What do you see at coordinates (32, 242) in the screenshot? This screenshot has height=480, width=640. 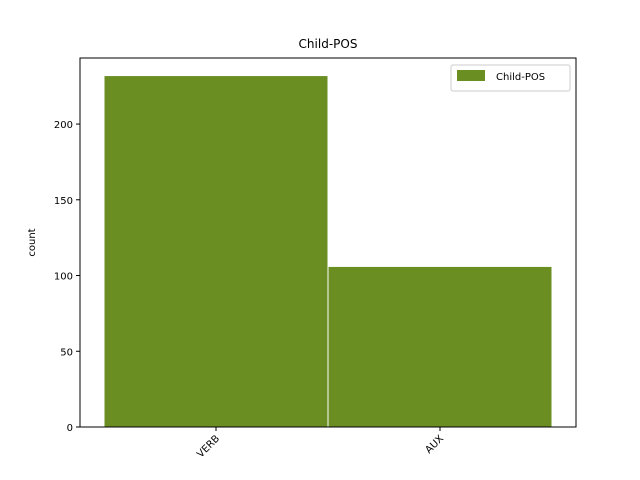 I see `y-axis-label: count` at bounding box center [32, 242].